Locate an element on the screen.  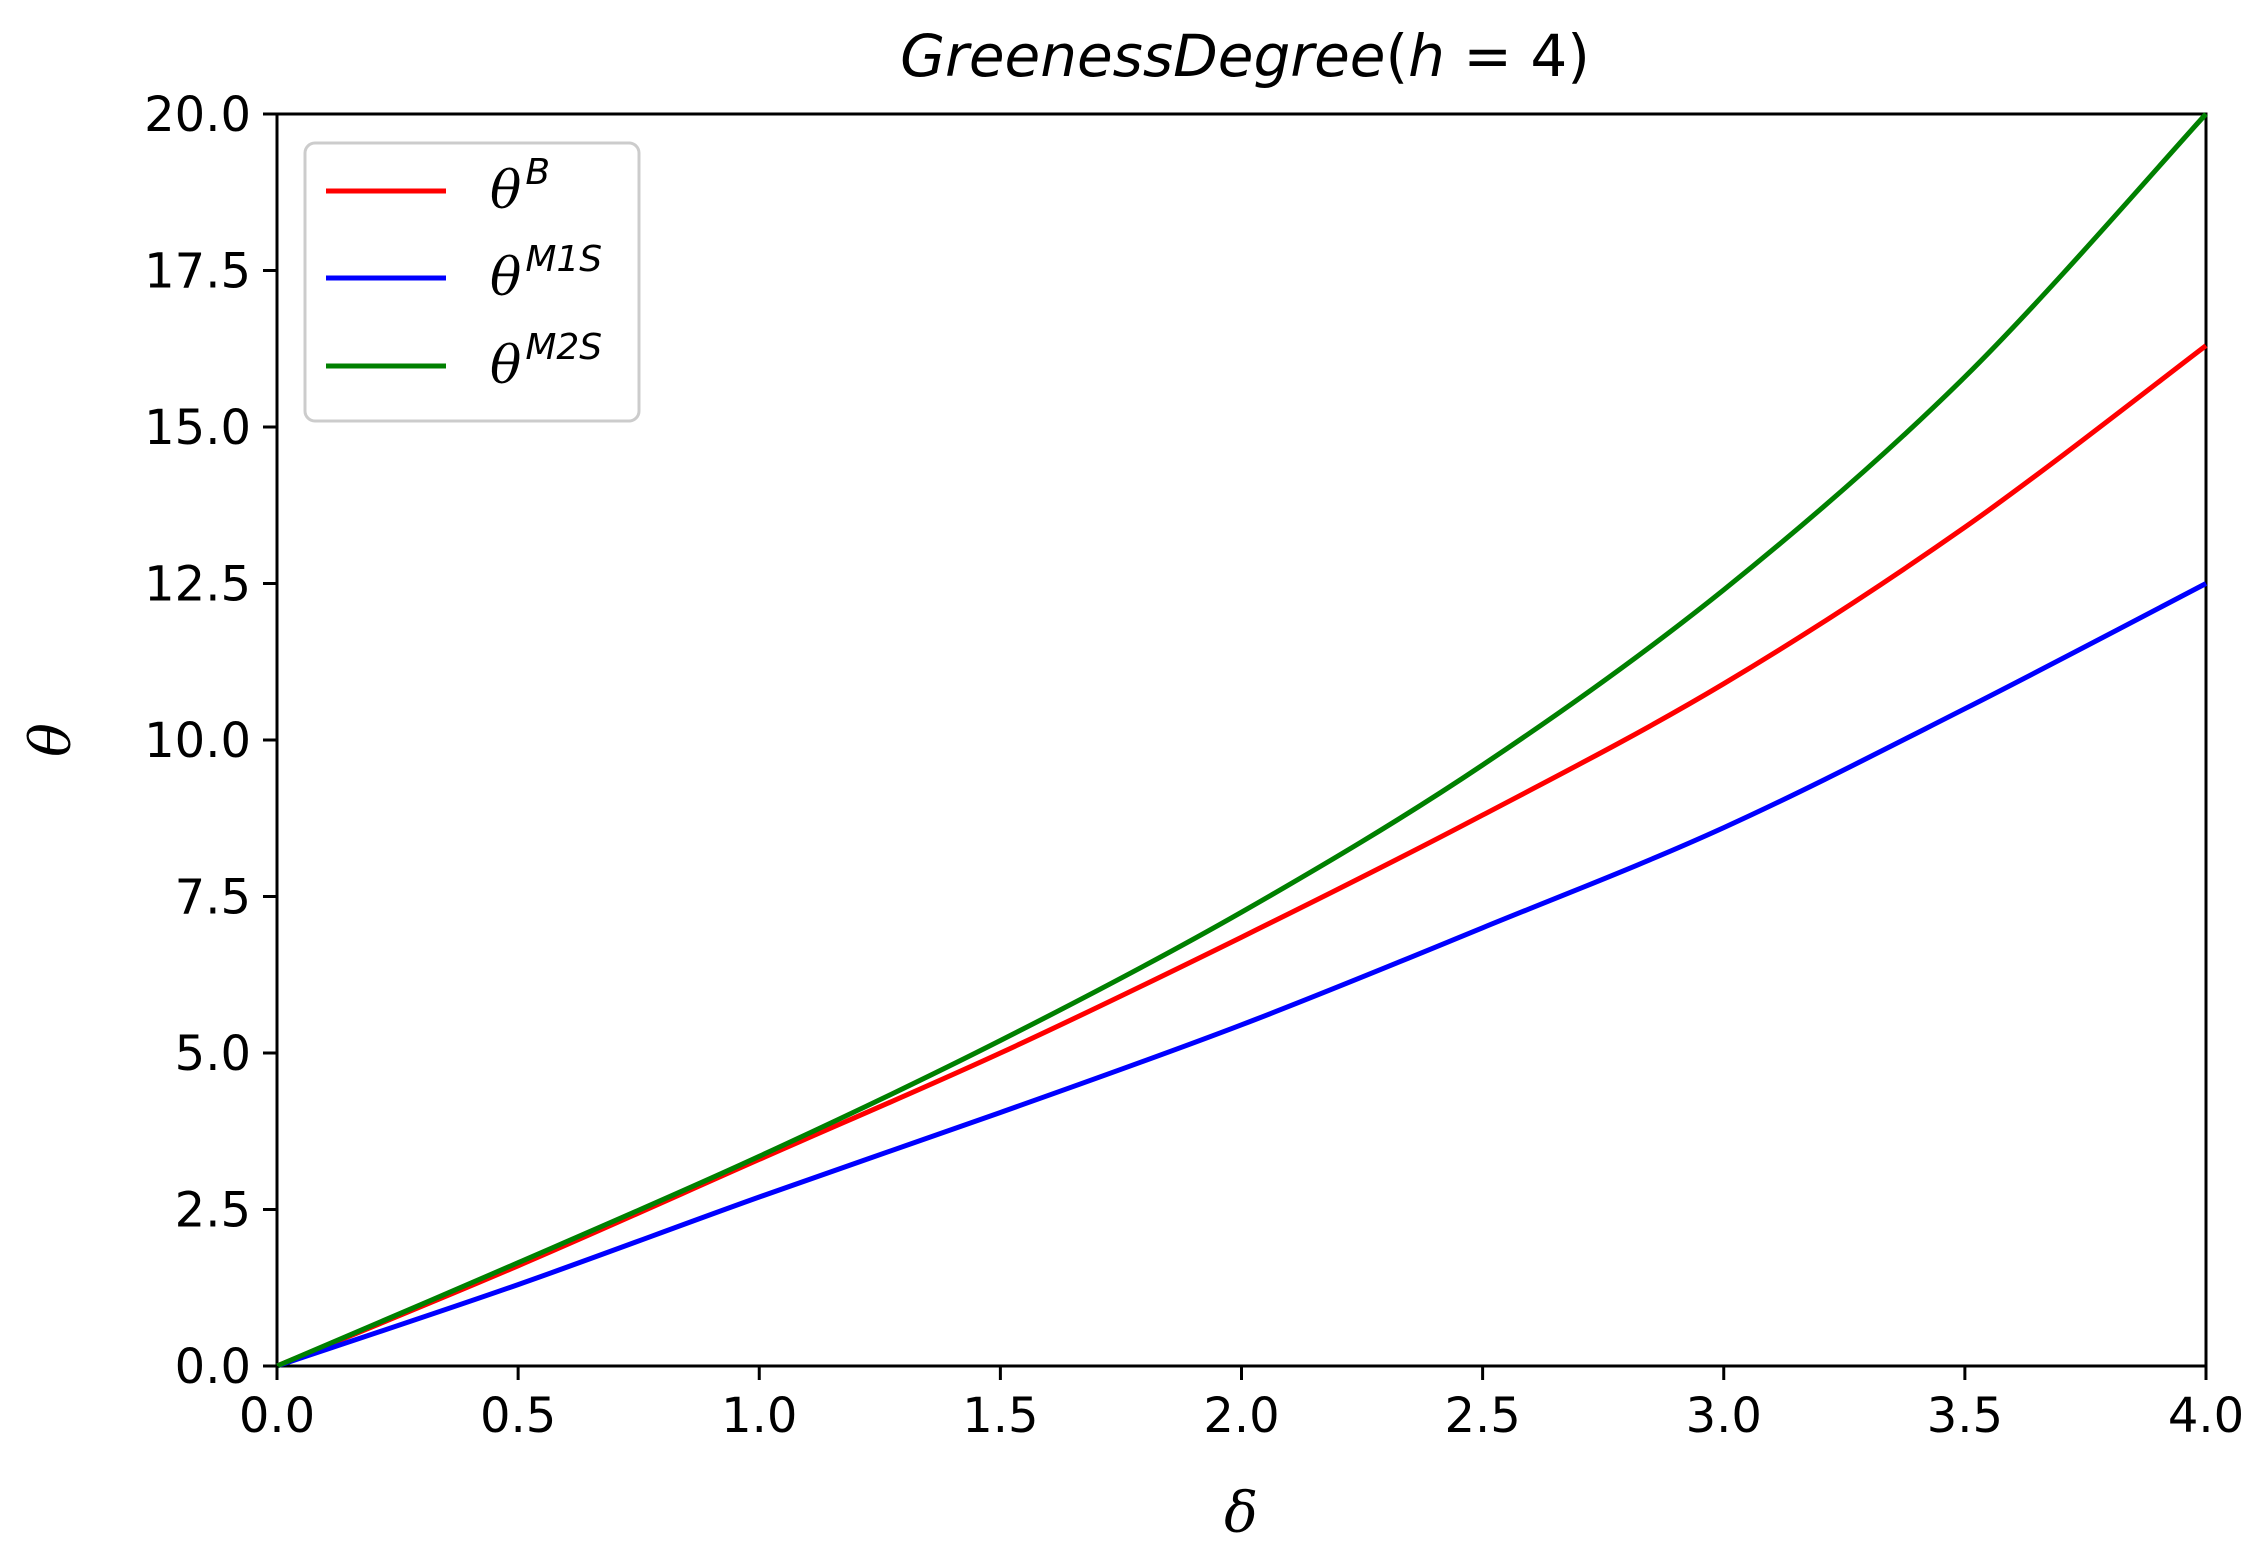
chart-title-var: h is located at coordinates (1426, 56).